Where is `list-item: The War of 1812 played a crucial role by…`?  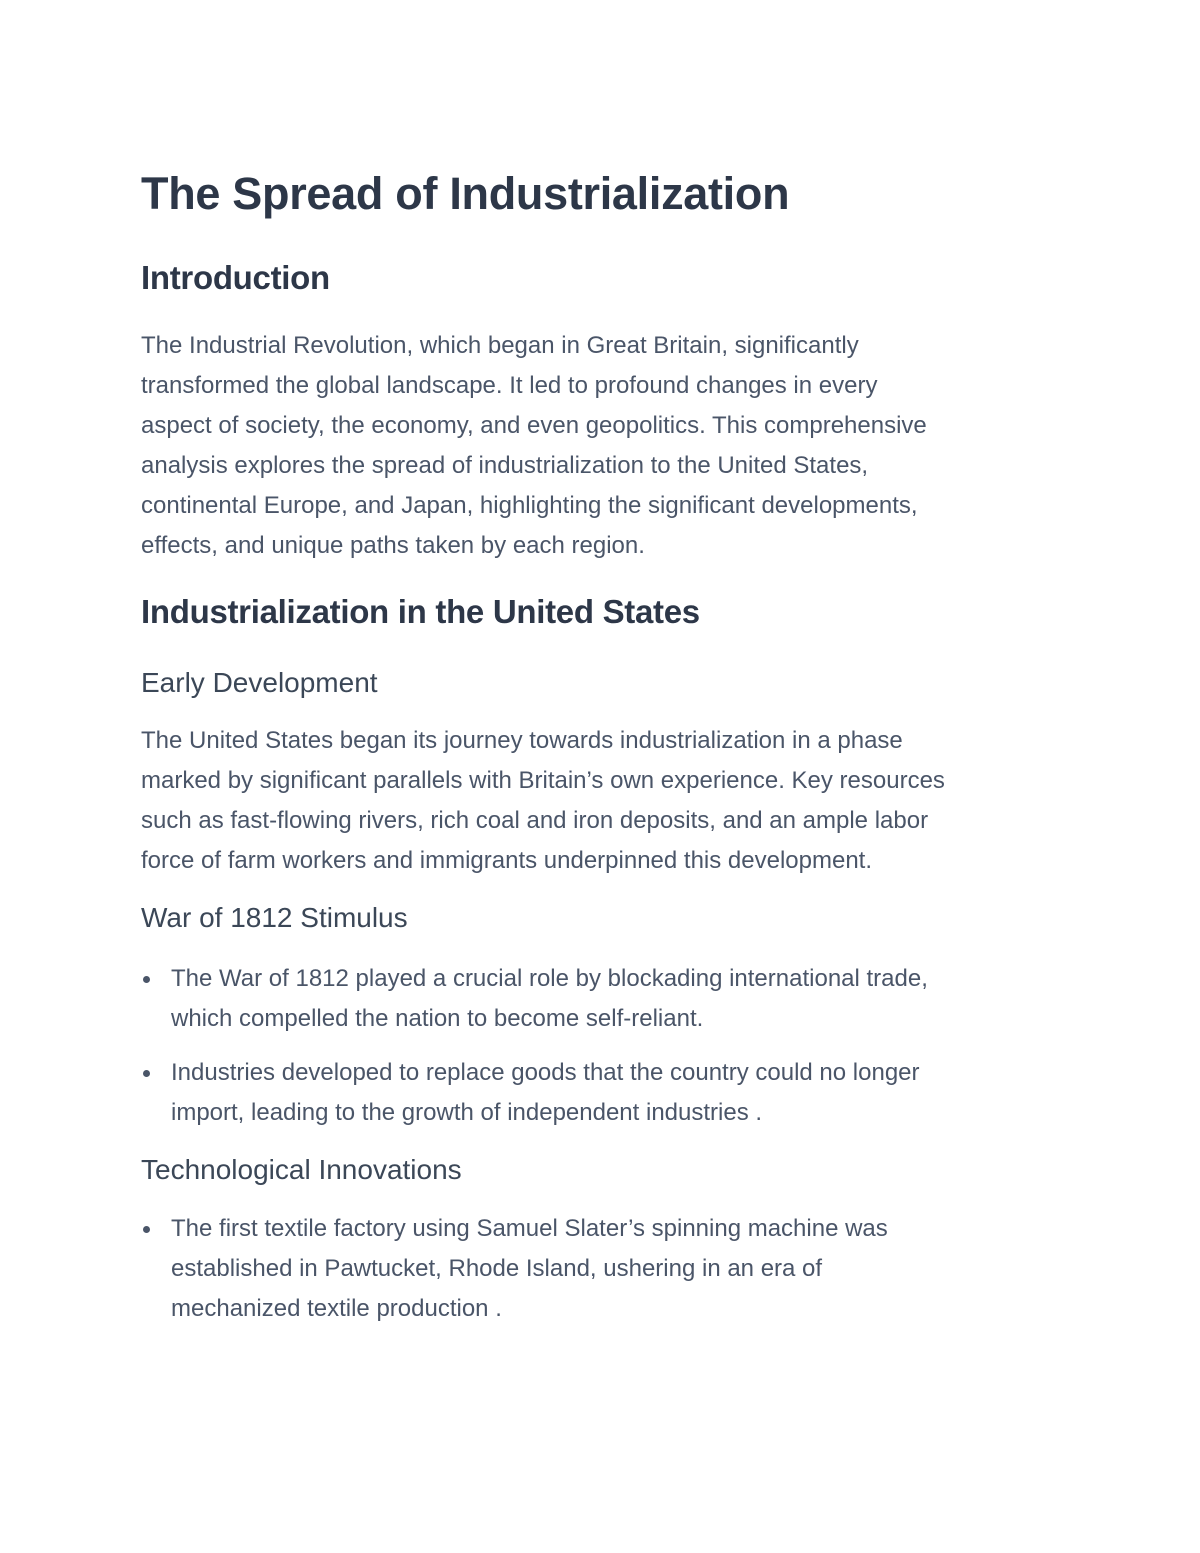
list-item: The War of 1812 played a crucial role by… is located at coordinates (534, 999).